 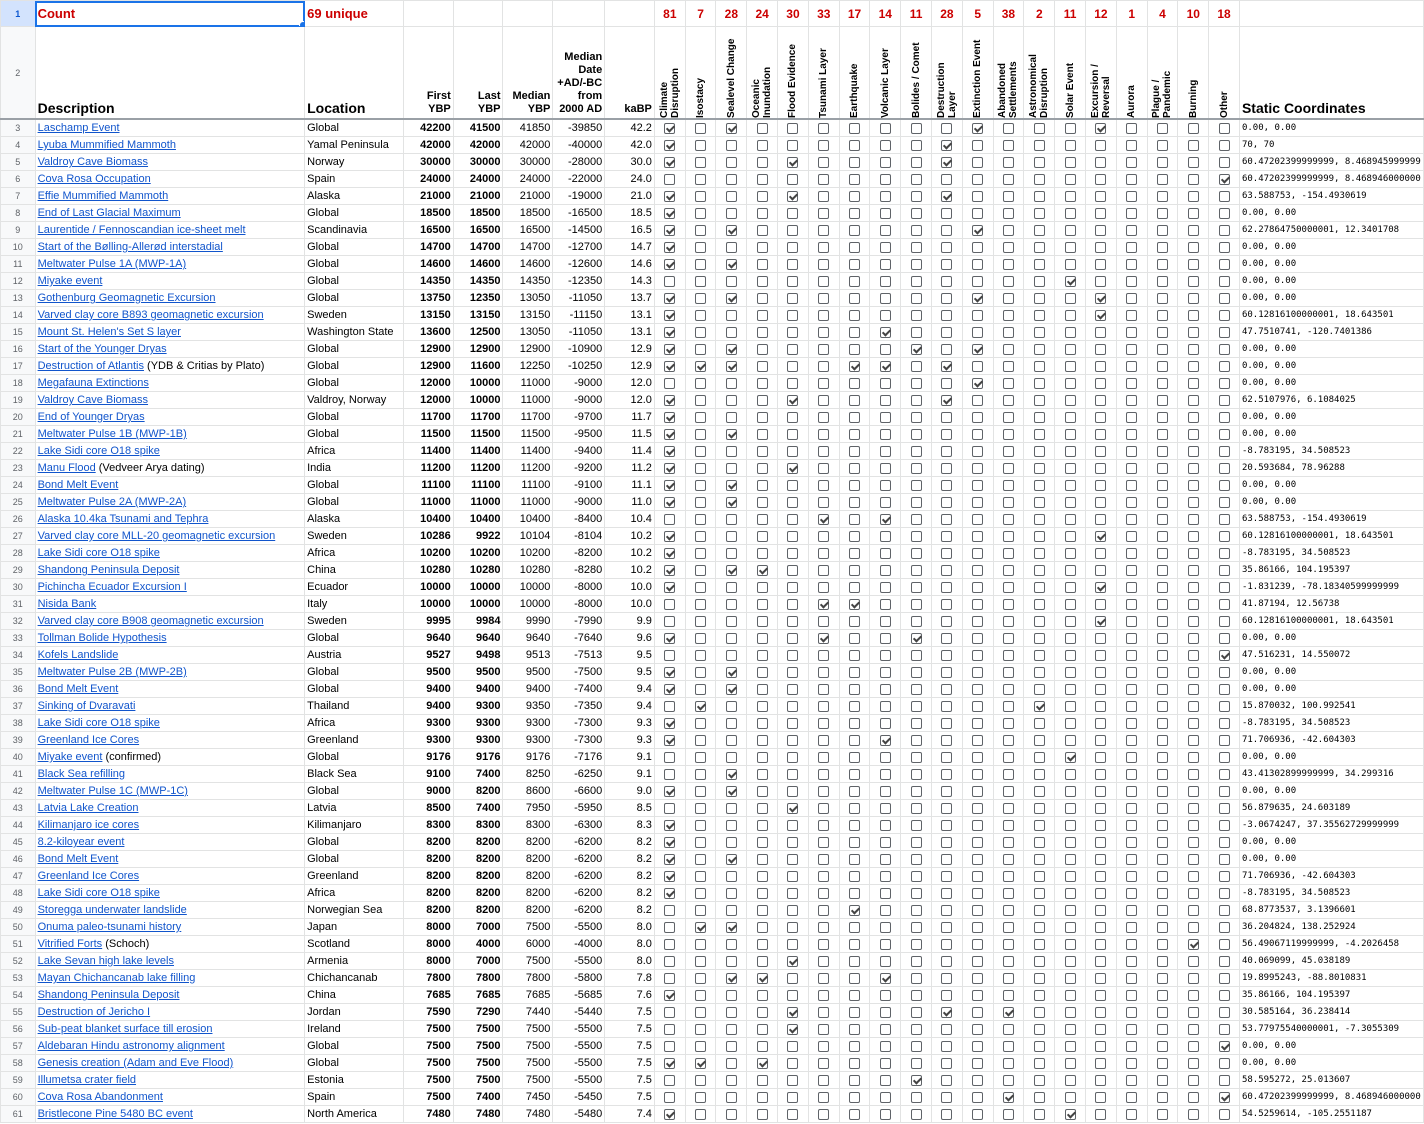 What do you see at coordinates (579, 774) in the screenshot?
I see `median-date-cell: -6250` at bounding box center [579, 774].